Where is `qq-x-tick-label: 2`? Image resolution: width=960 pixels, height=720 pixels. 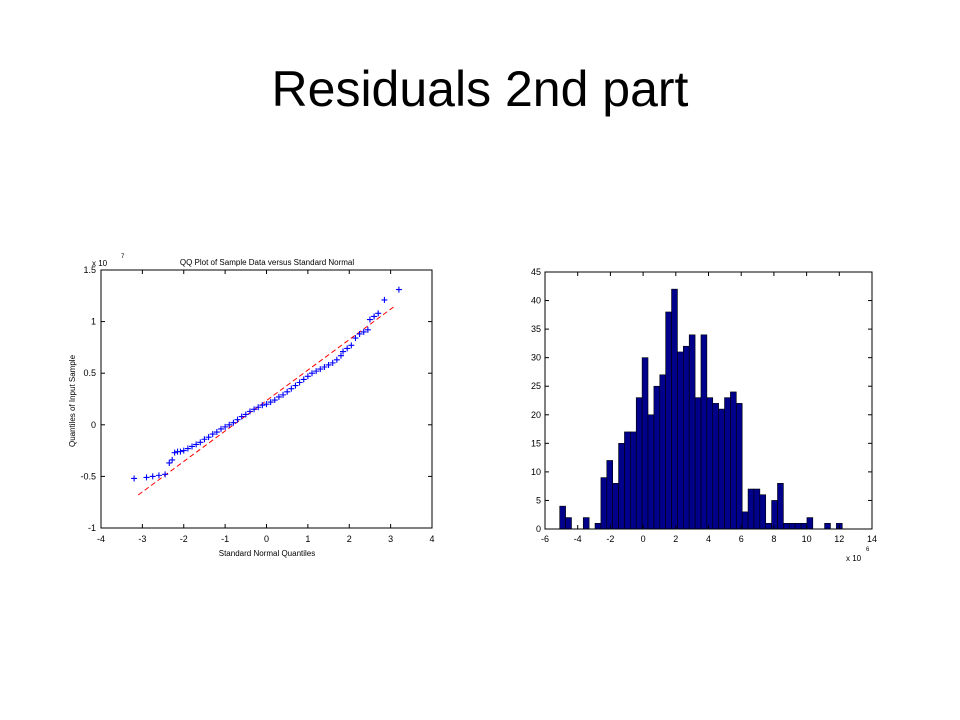
qq-x-tick-label: 2 is located at coordinates (349, 539).